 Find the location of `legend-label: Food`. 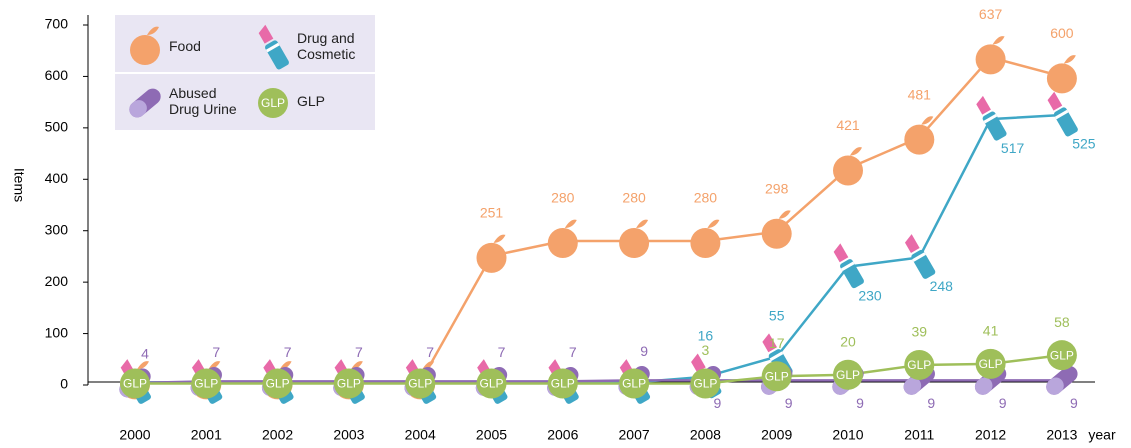

legend-label: Food is located at coordinates (185, 46).